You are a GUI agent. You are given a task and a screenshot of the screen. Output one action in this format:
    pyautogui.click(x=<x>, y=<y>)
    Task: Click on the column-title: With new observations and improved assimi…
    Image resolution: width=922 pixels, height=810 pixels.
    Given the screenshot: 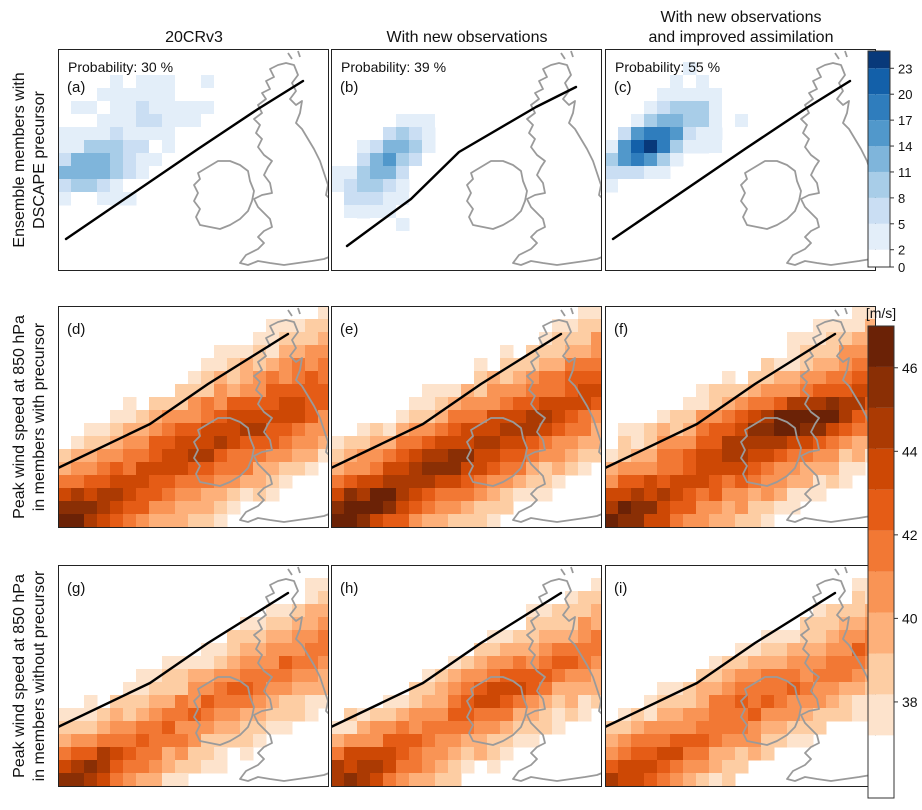 What is the action you would take?
    pyautogui.click(x=741, y=27)
    